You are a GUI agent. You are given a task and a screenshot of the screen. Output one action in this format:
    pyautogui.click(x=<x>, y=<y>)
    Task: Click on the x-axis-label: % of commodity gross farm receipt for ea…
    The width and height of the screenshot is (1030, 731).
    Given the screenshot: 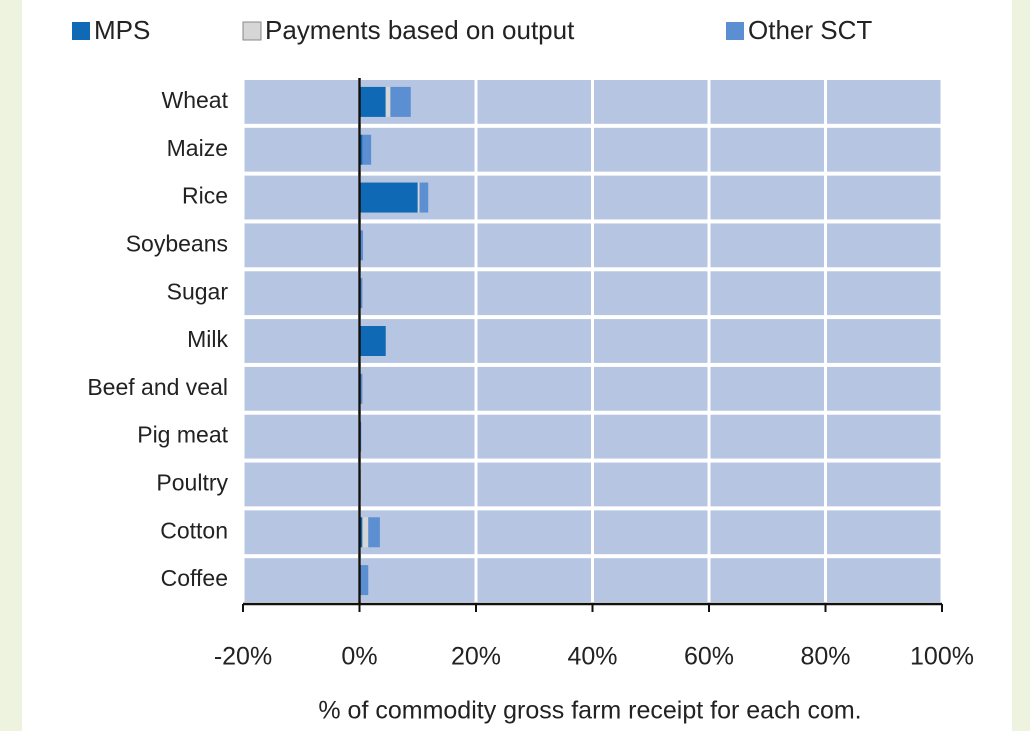 What is the action you would take?
    pyautogui.click(x=589, y=711)
    